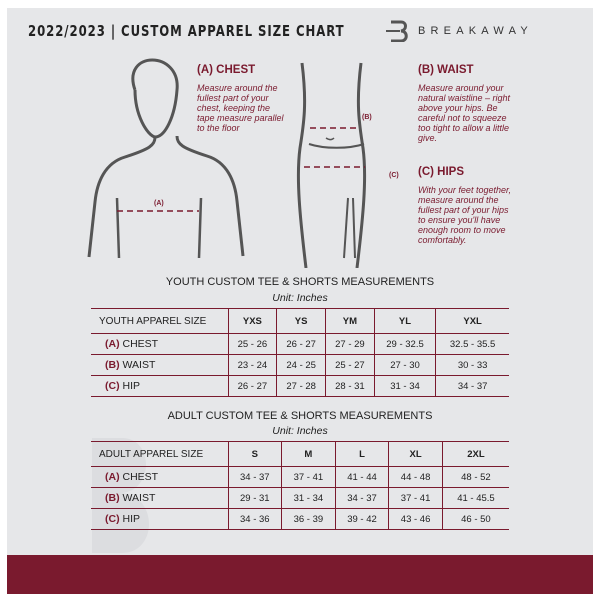 Image resolution: width=600 pixels, height=600 pixels. I want to click on hips-heading: (C) HIPS, so click(441, 172).